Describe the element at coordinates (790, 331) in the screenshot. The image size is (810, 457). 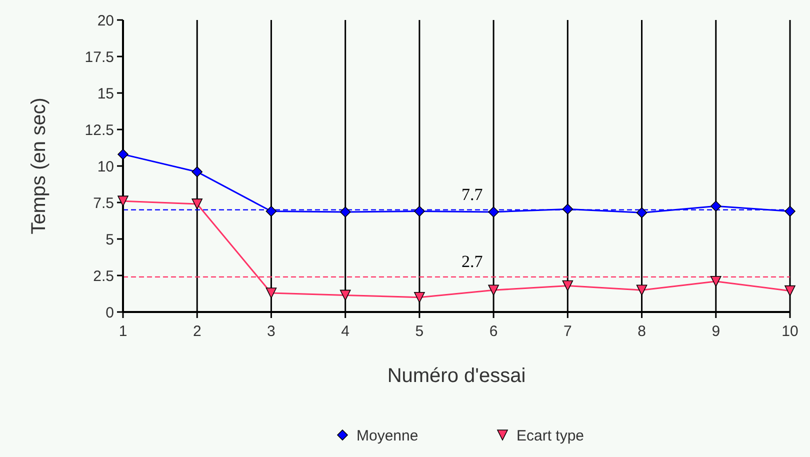
I see `x-tick-label: 10` at that location.